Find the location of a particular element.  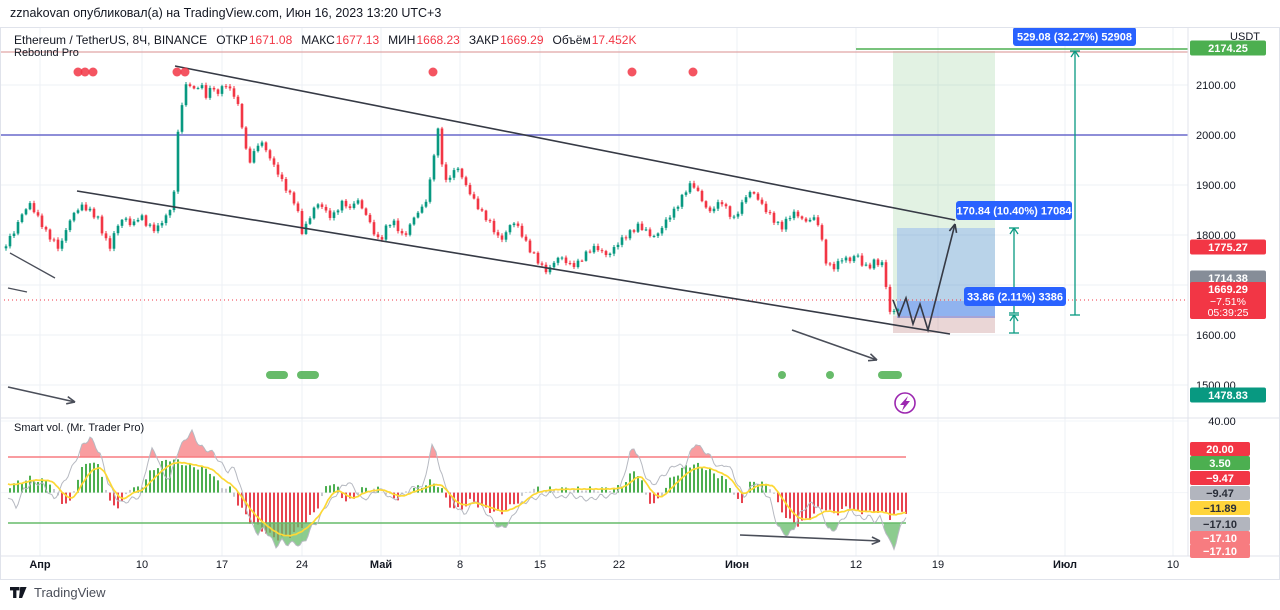

svg-text: 12 is located at coordinates (856, 565).